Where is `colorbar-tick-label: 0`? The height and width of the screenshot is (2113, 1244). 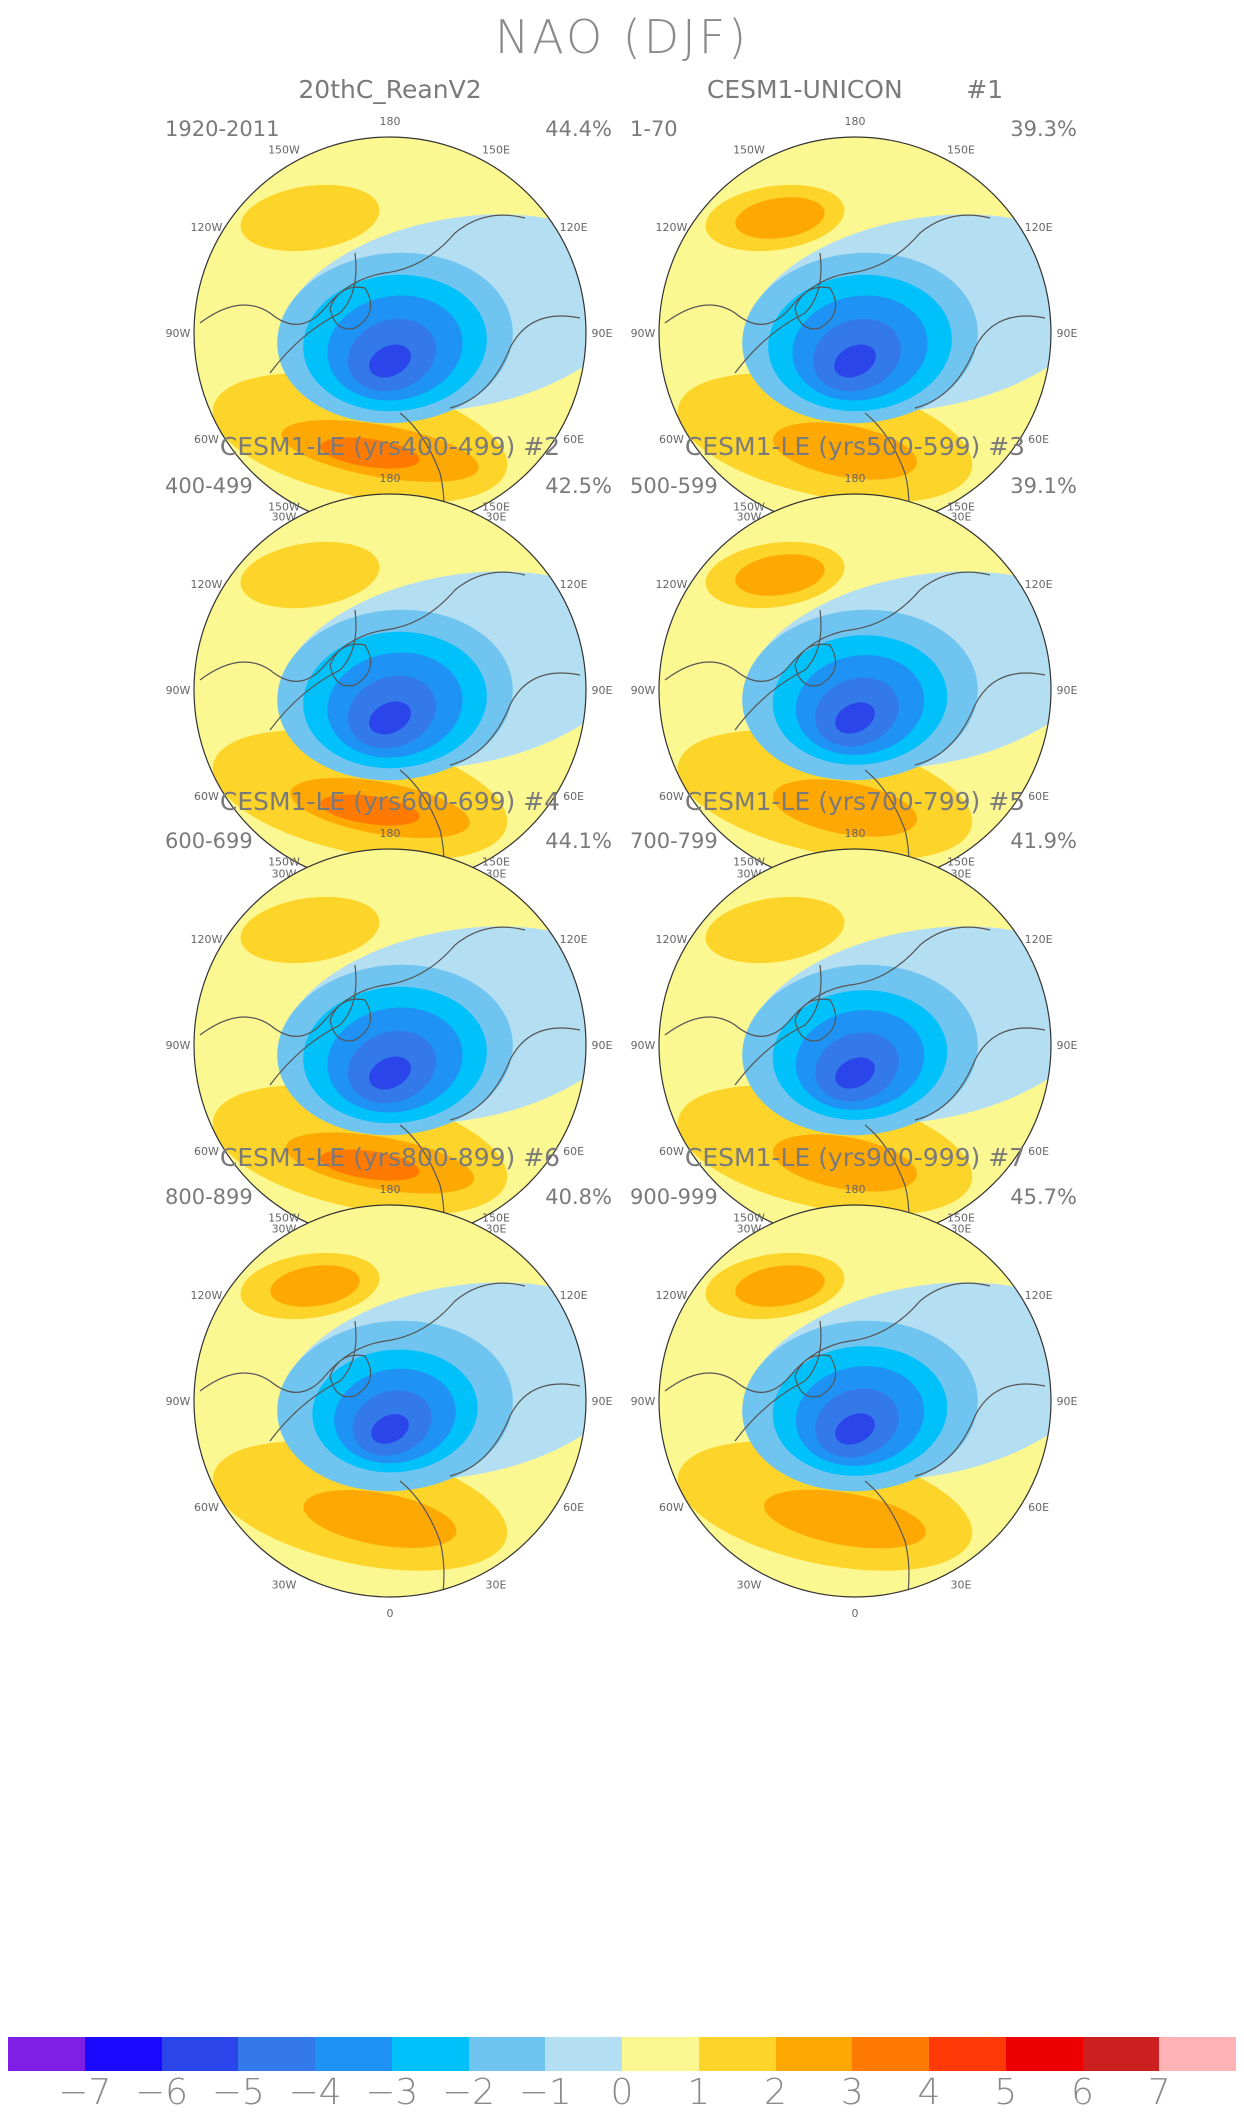 colorbar-tick-label: 0 is located at coordinates (622, 2092).